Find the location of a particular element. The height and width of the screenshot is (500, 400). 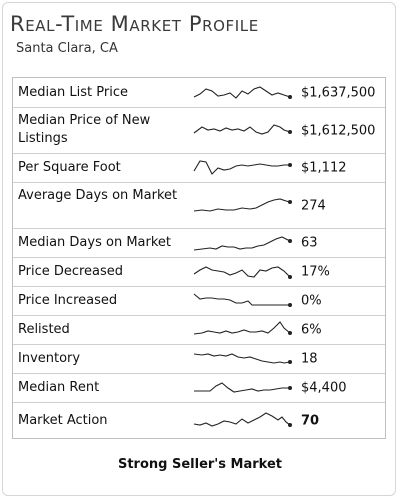

row-value: $1,112 is located at coordinates (324, 168).